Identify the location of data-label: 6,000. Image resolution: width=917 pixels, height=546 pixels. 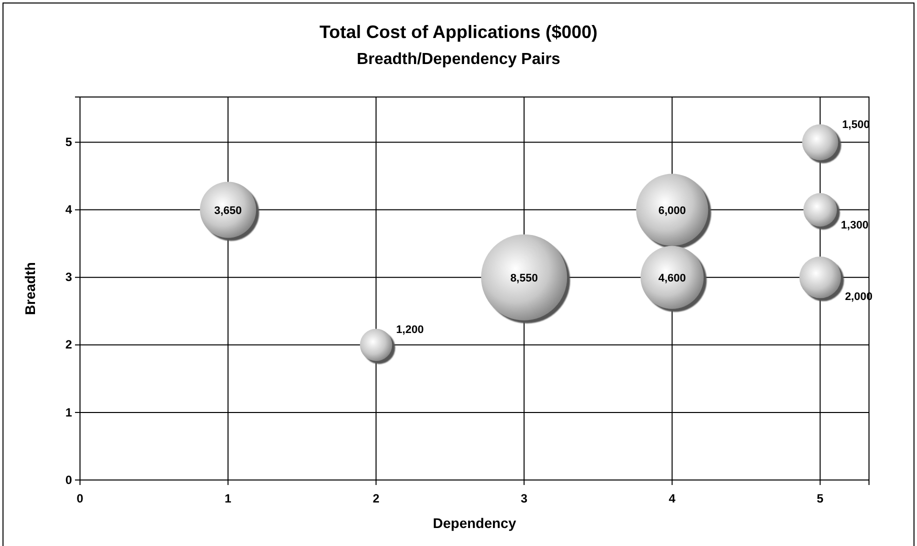
(672, 210).